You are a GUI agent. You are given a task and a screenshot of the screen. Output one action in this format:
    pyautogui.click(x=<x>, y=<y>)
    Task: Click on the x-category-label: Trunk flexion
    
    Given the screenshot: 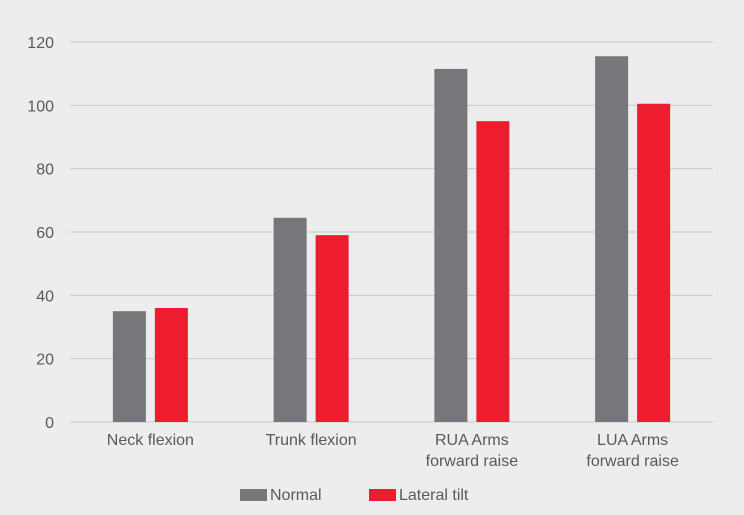 What is the action you would take?
    pyautogui.click(x=311, y=440)
    